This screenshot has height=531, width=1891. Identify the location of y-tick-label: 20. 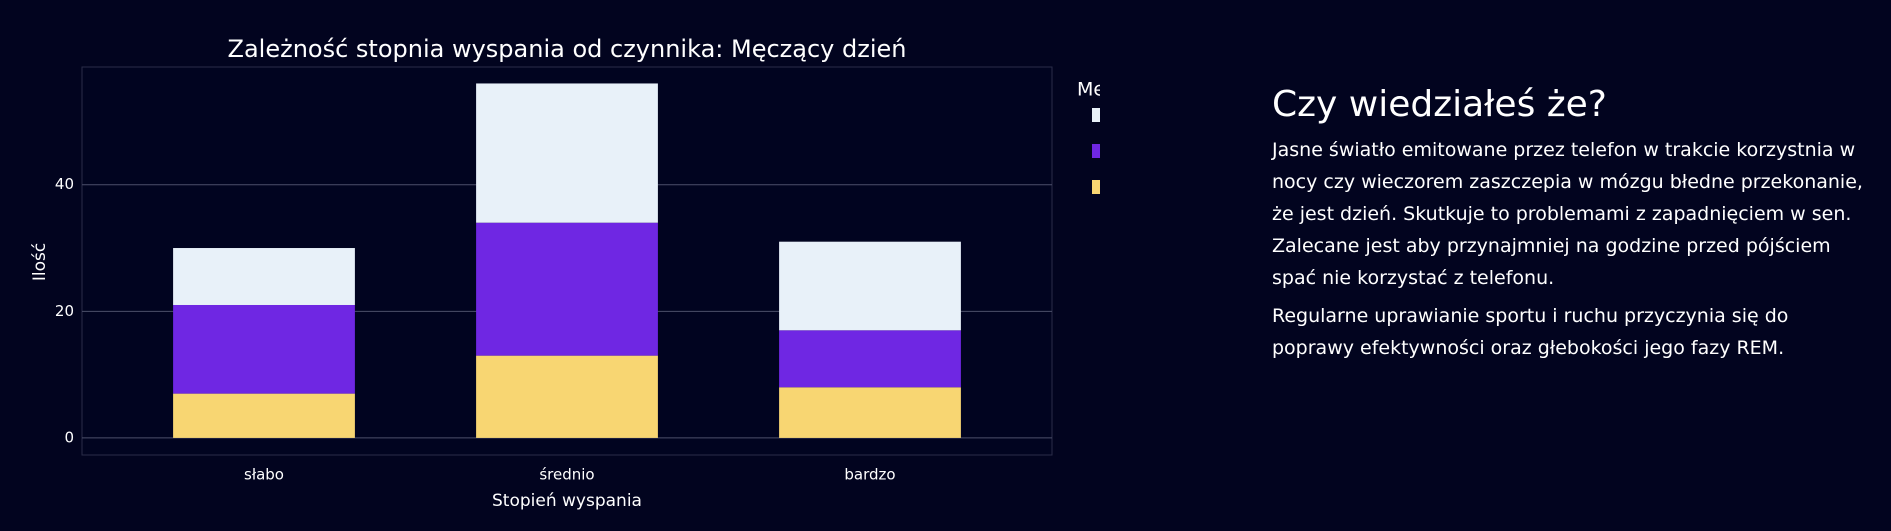
(64, 311).